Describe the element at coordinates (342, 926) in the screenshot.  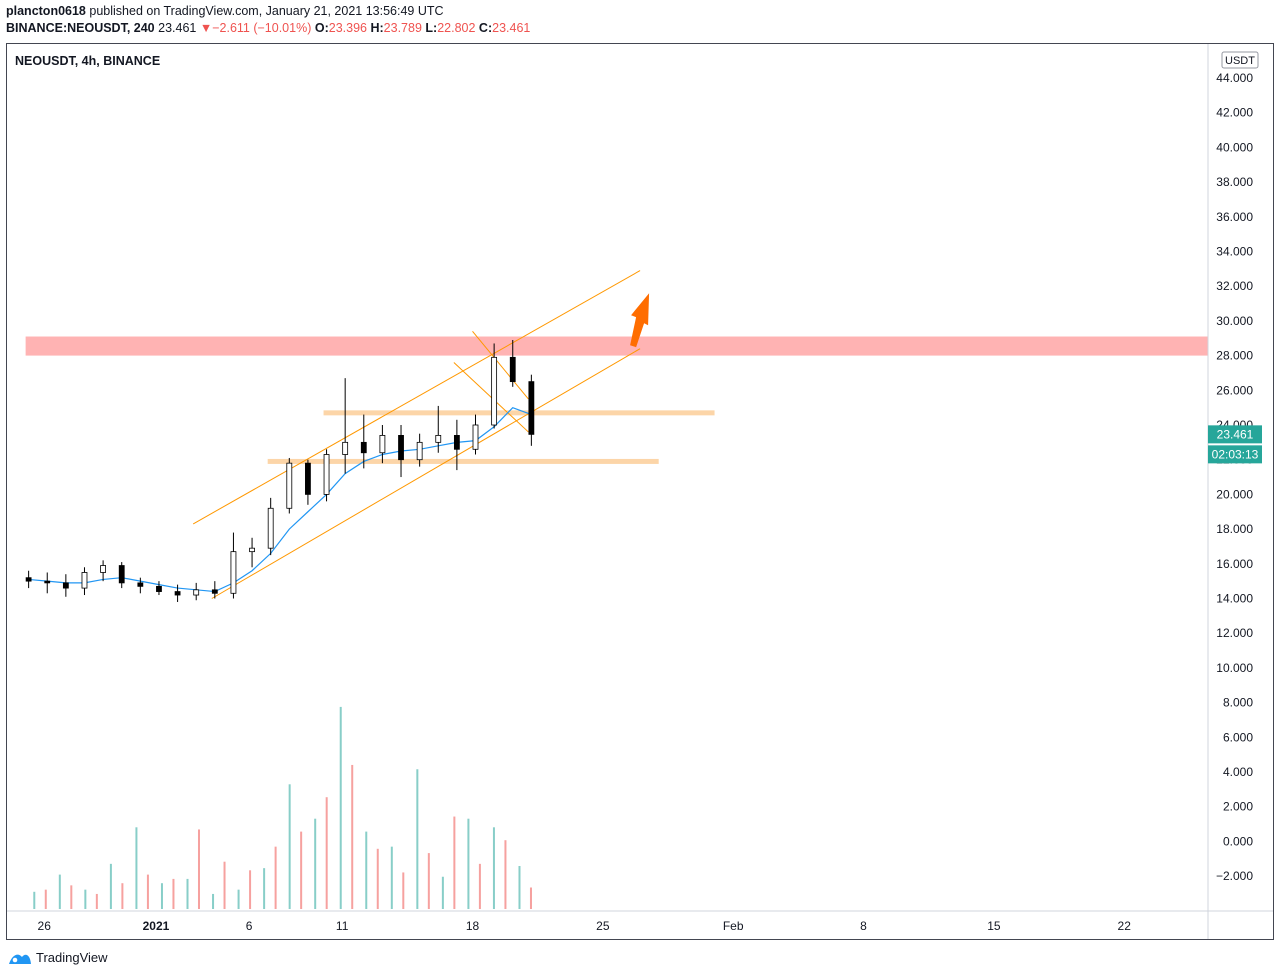
I see `x-tick-label: 11` at that location.